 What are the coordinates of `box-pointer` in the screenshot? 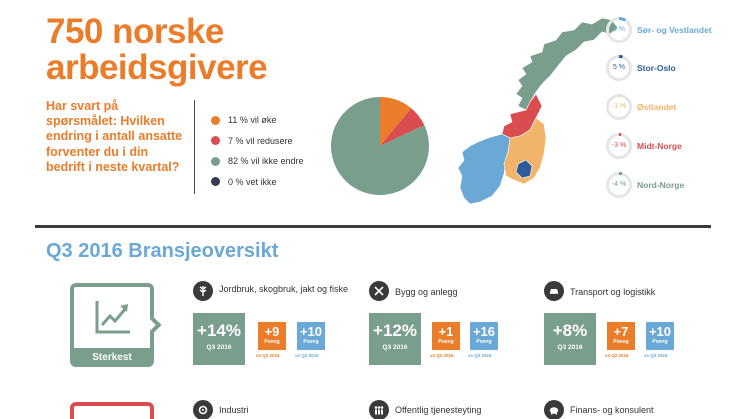 It's located at (153, 325).